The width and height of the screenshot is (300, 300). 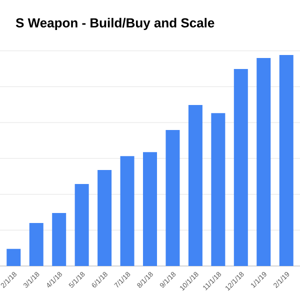 What do you see at coordinates (115, 24) in the screenshot?
I see `chart-title: S Weapon - Build/Buy and Scale` at bounding box center [115, 24].